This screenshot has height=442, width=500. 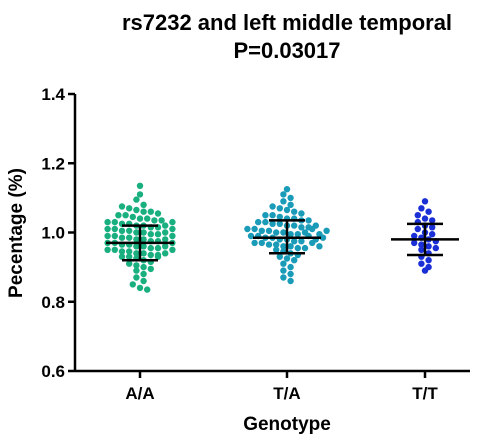 What do you see at coordinates (286, 50) in the screenshot?
I see `chart-subtitle: P=0.03017` at bounding box center [286, 50].